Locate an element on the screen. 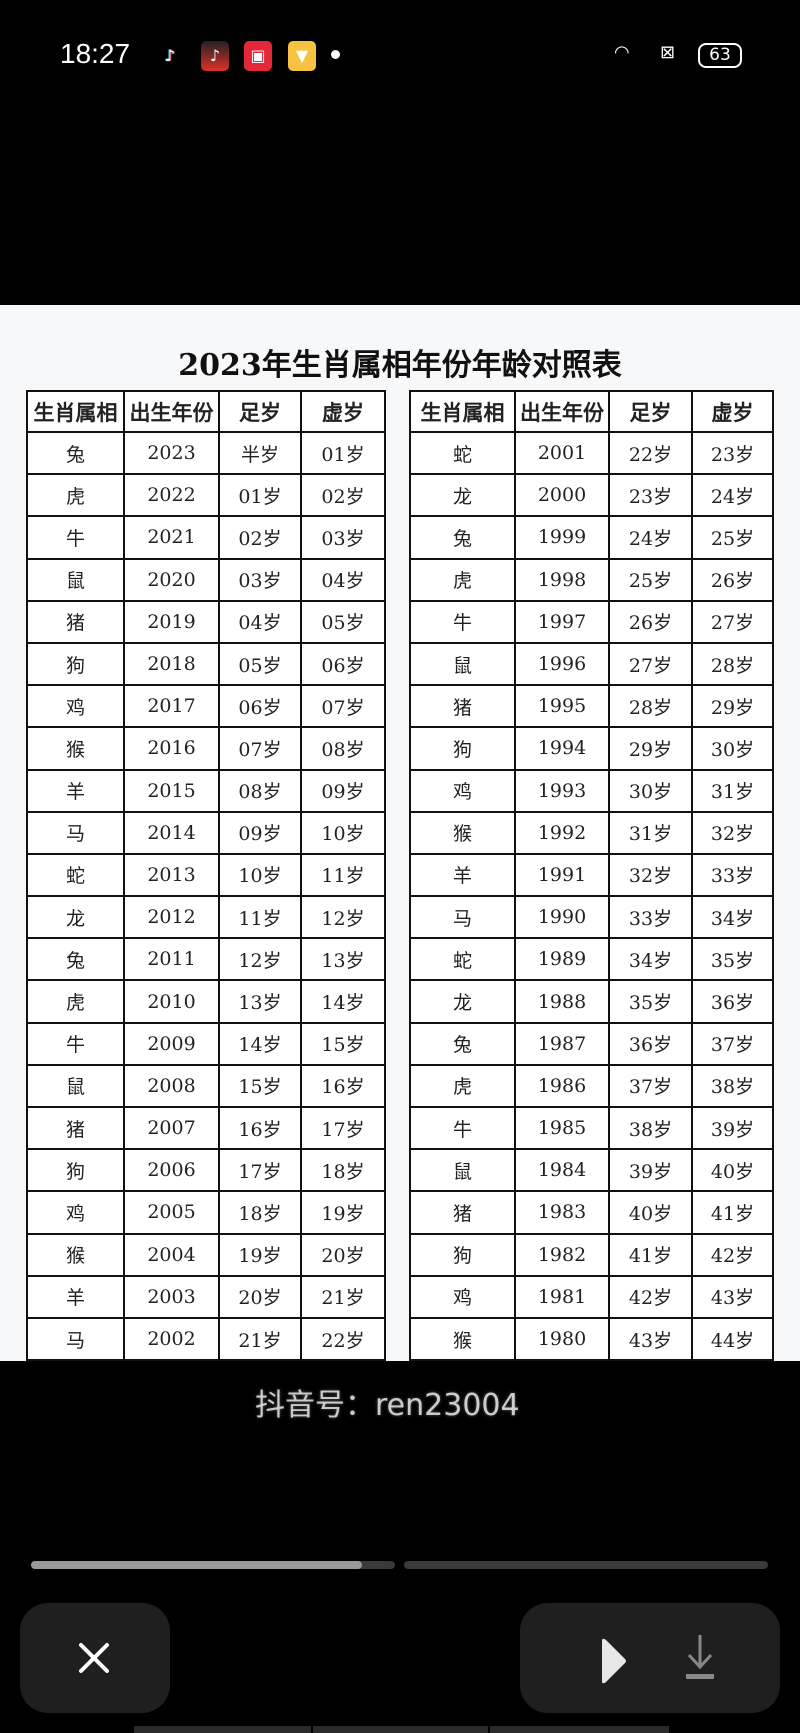 The image size is (800, 1733). table-row: 猪 1983 40岁 41岁 is located at coordinates (591, 1212).